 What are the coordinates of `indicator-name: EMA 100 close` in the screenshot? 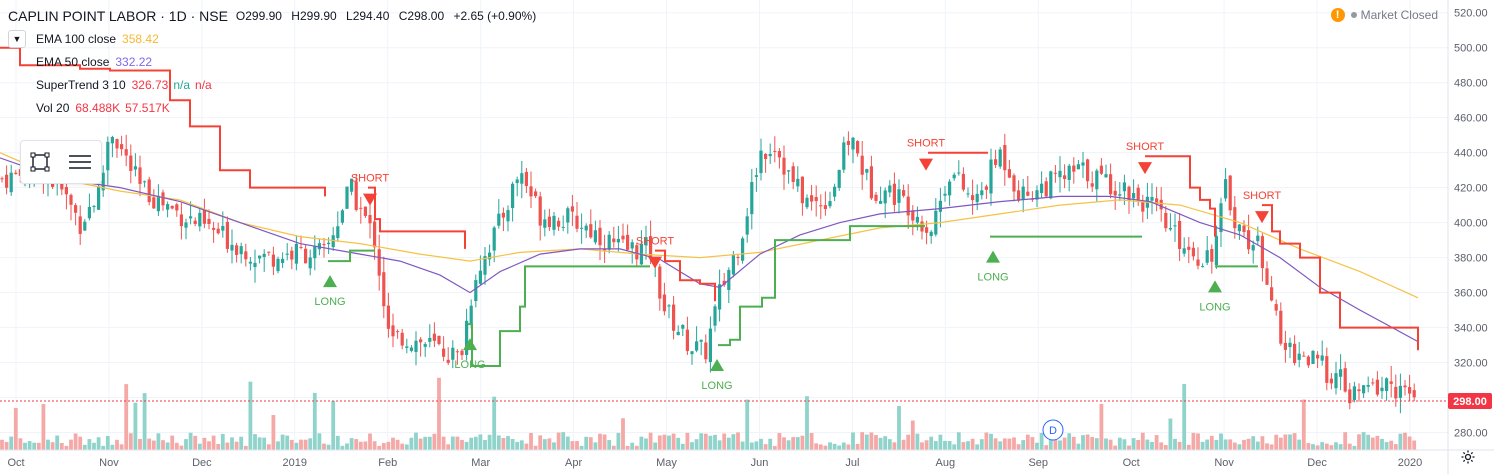 It's located at (76, 38).